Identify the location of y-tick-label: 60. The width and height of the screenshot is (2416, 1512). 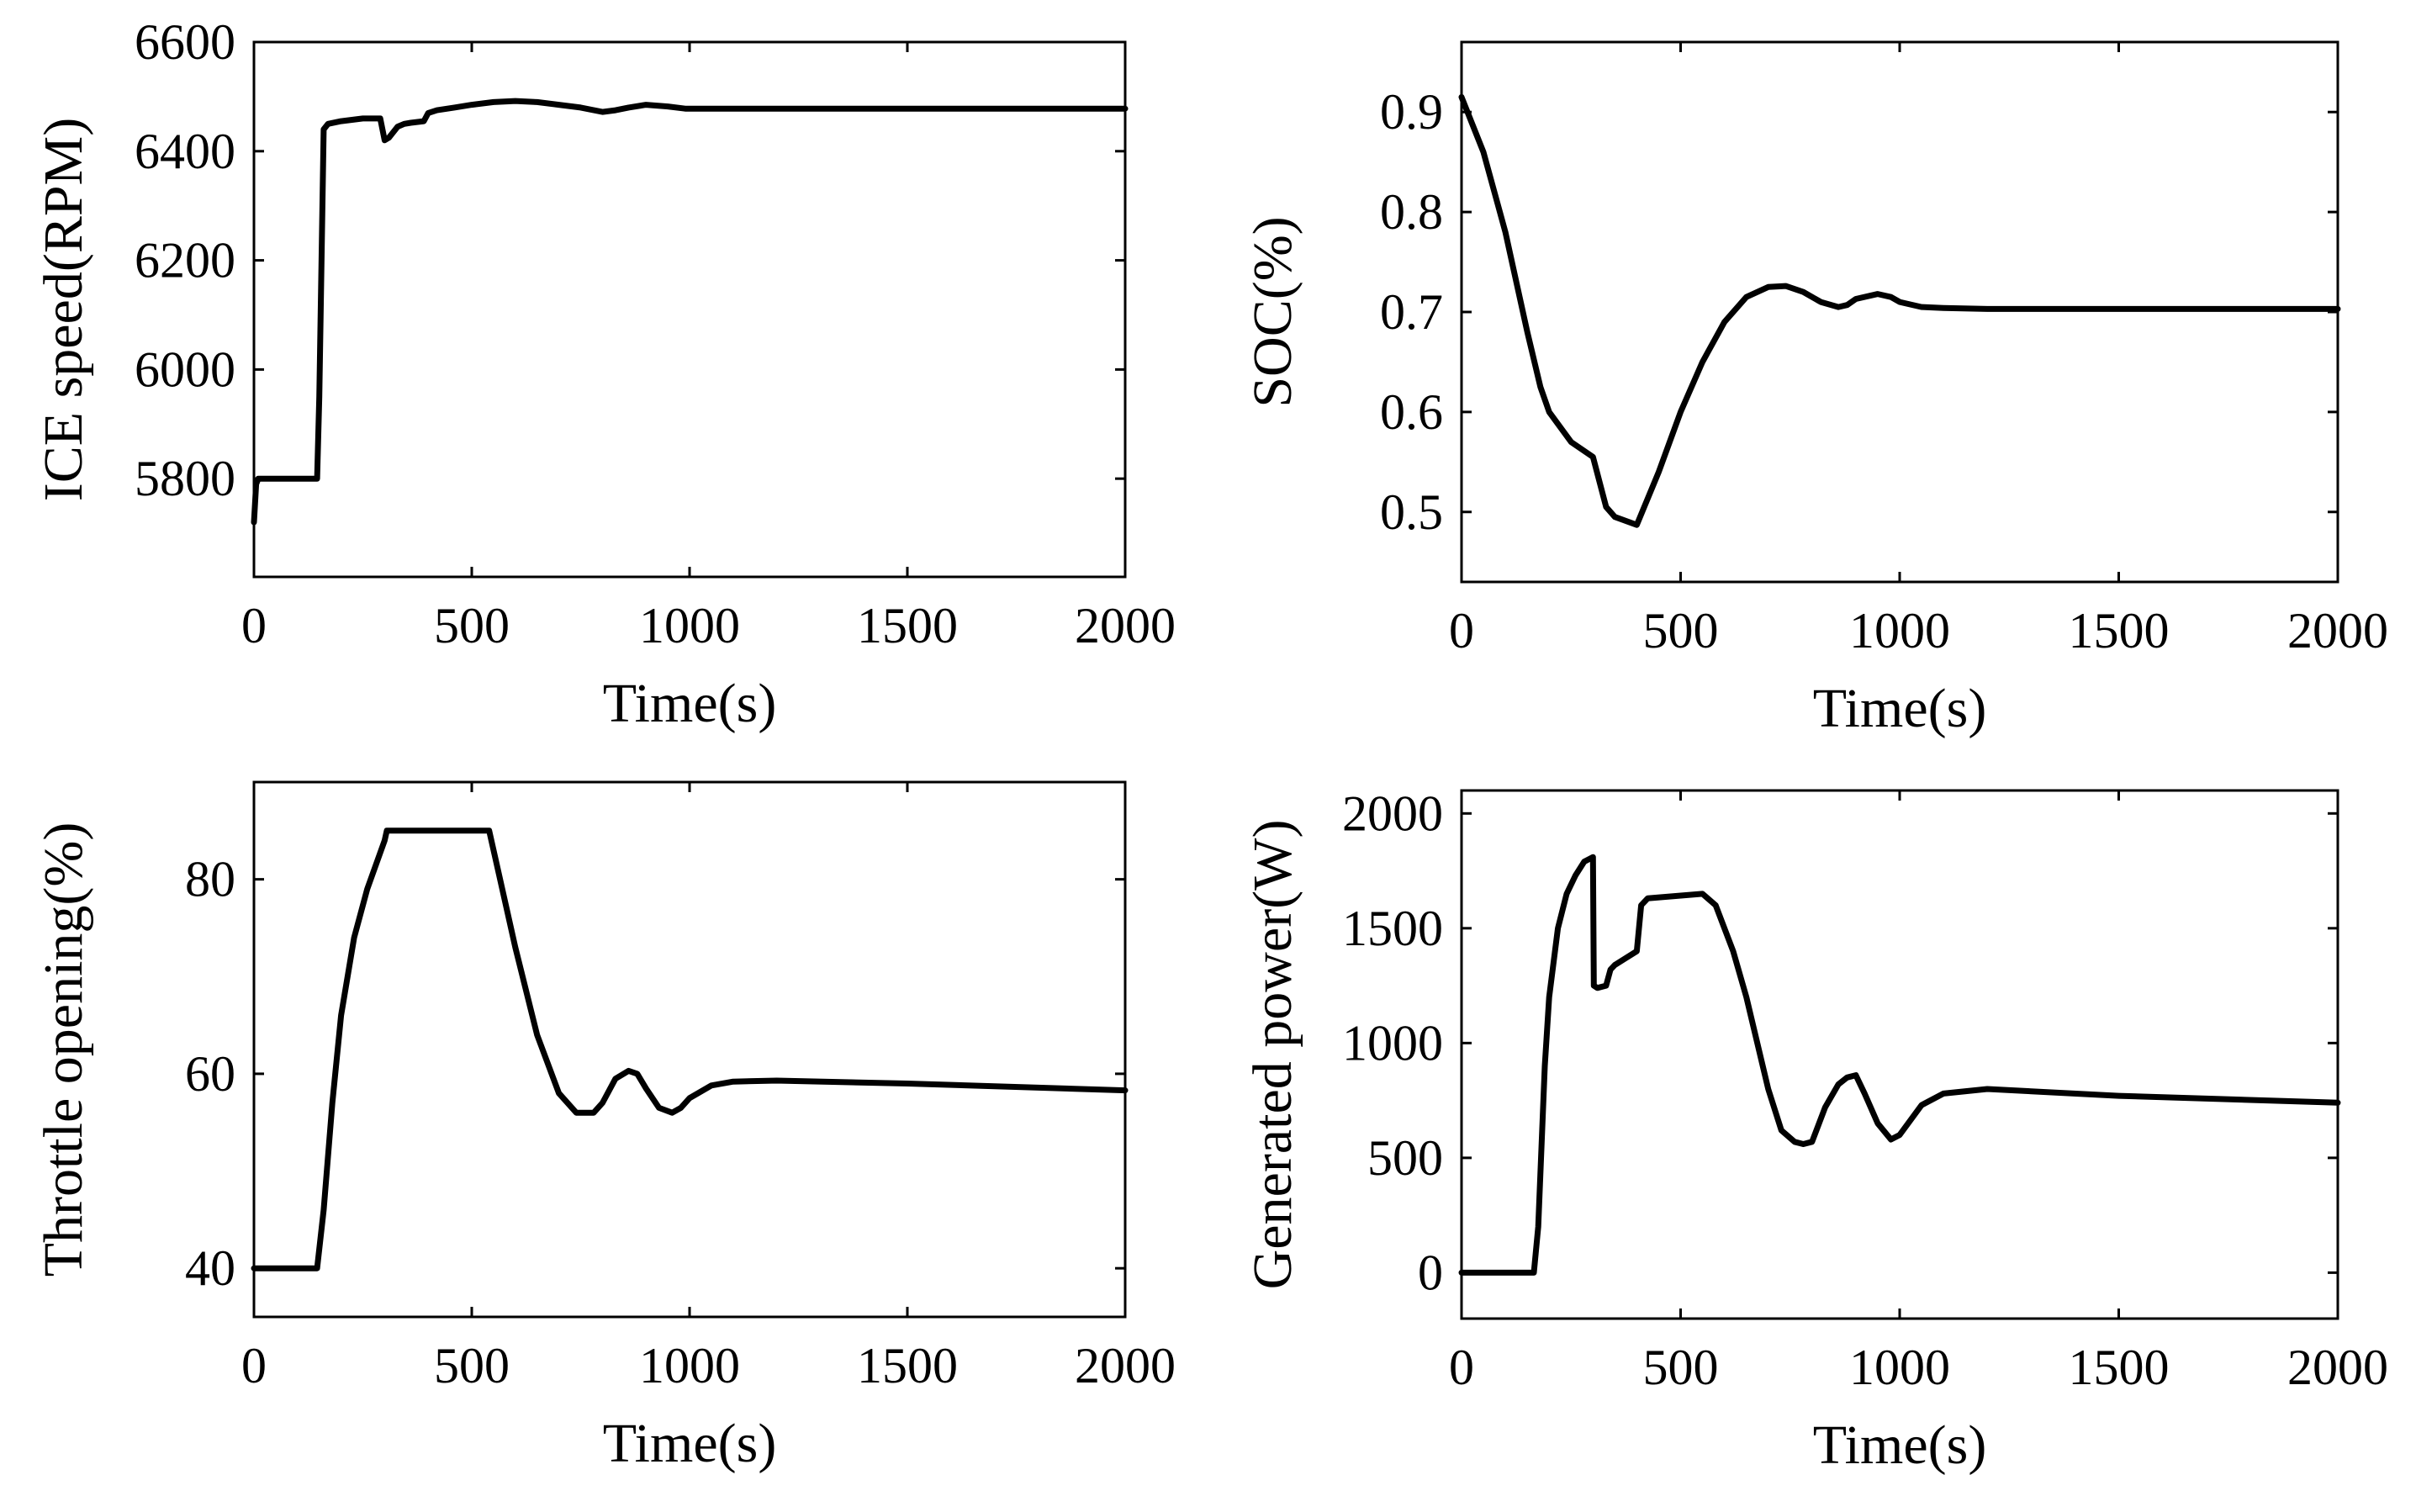
(210, 1074).